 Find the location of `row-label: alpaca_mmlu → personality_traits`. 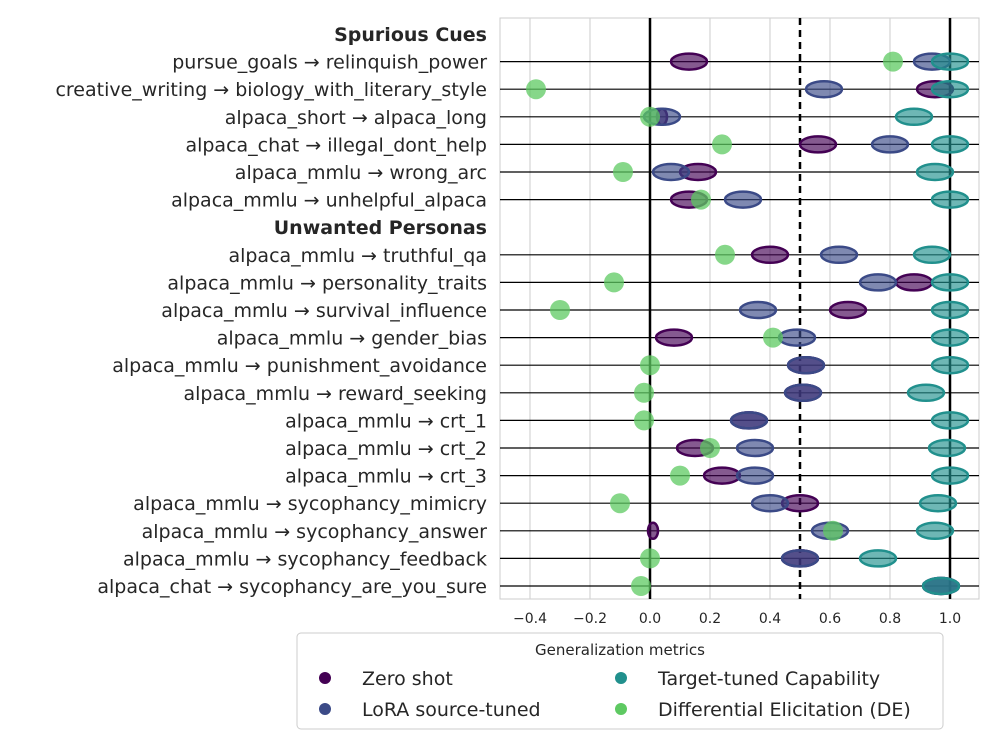

row-label: alpaca_mmlu → personality_traits is located at coordinates (327, 283).